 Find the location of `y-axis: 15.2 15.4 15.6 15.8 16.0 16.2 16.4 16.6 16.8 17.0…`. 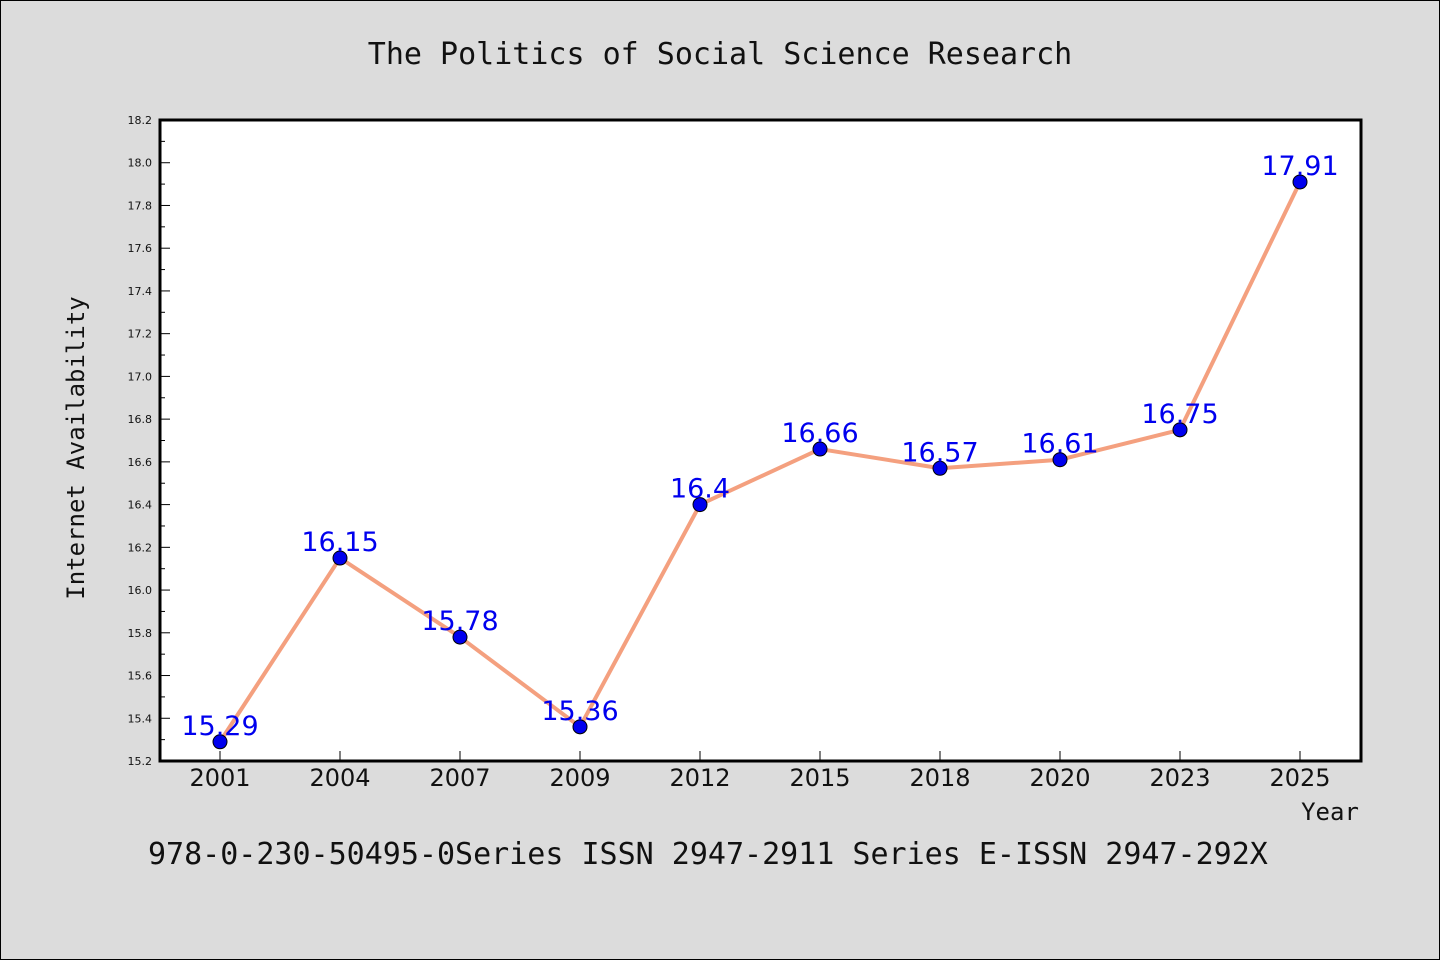

y-axis: 15.2 15.4 15.6 15.8 16.0 16.2 16.4 16.6 16.8 17.0… is located at coordinates (149, 441).